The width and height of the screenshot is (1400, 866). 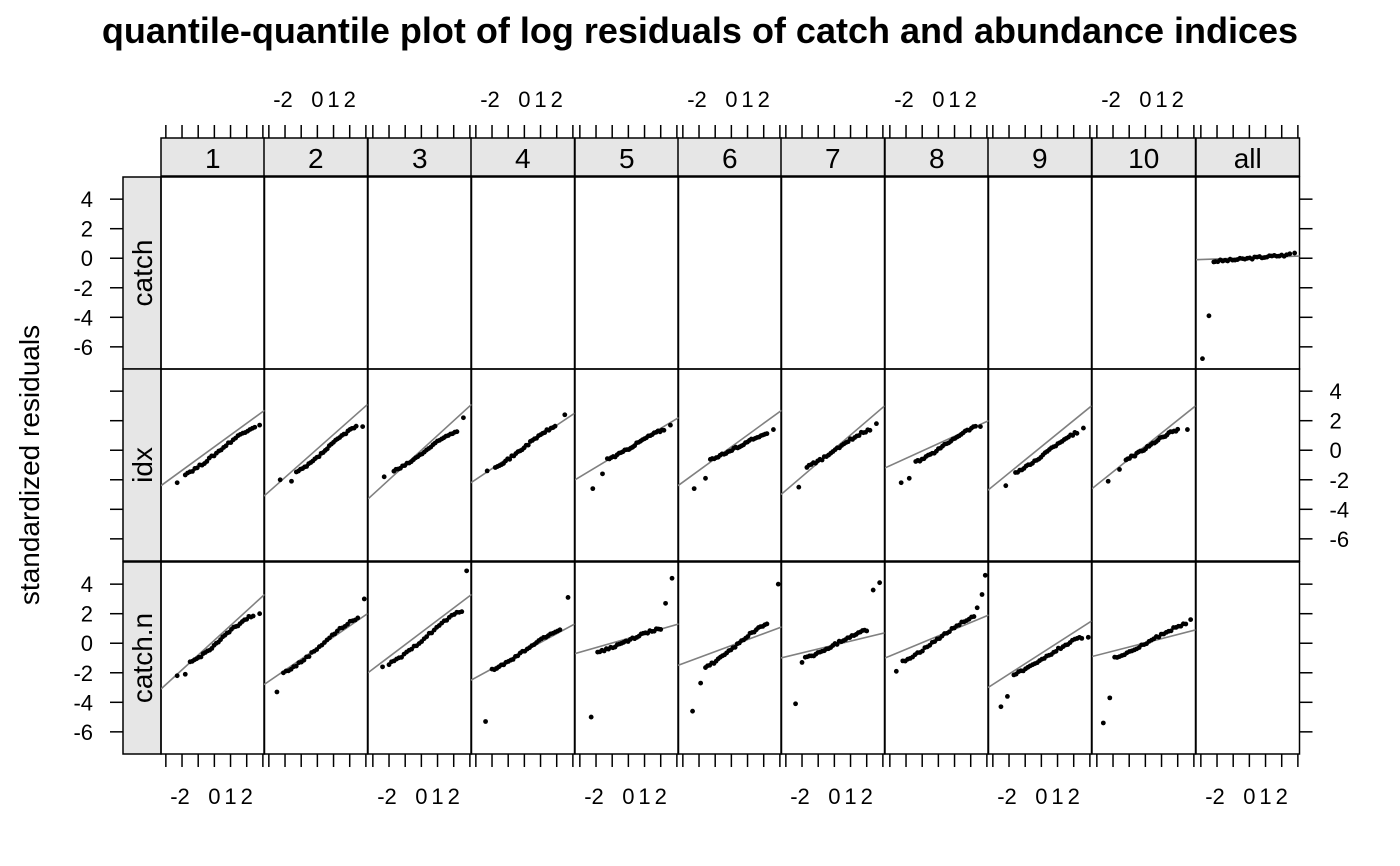 What do you see at coordinates (833, 658) in the screenshot?
I see `panel-catch.n-7` at bounding box center [833, 658].